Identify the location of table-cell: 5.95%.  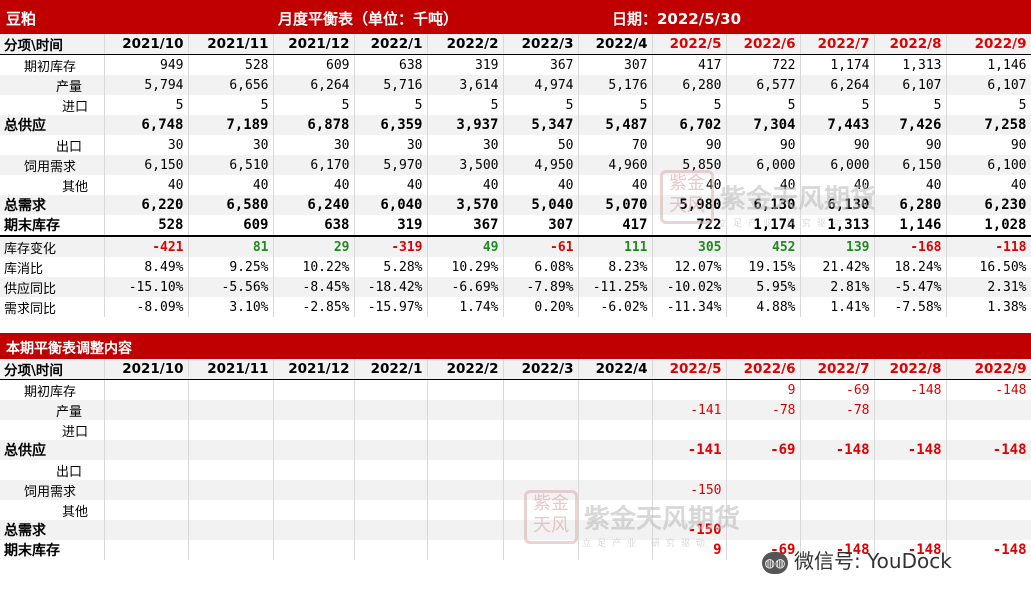
(763, 287).